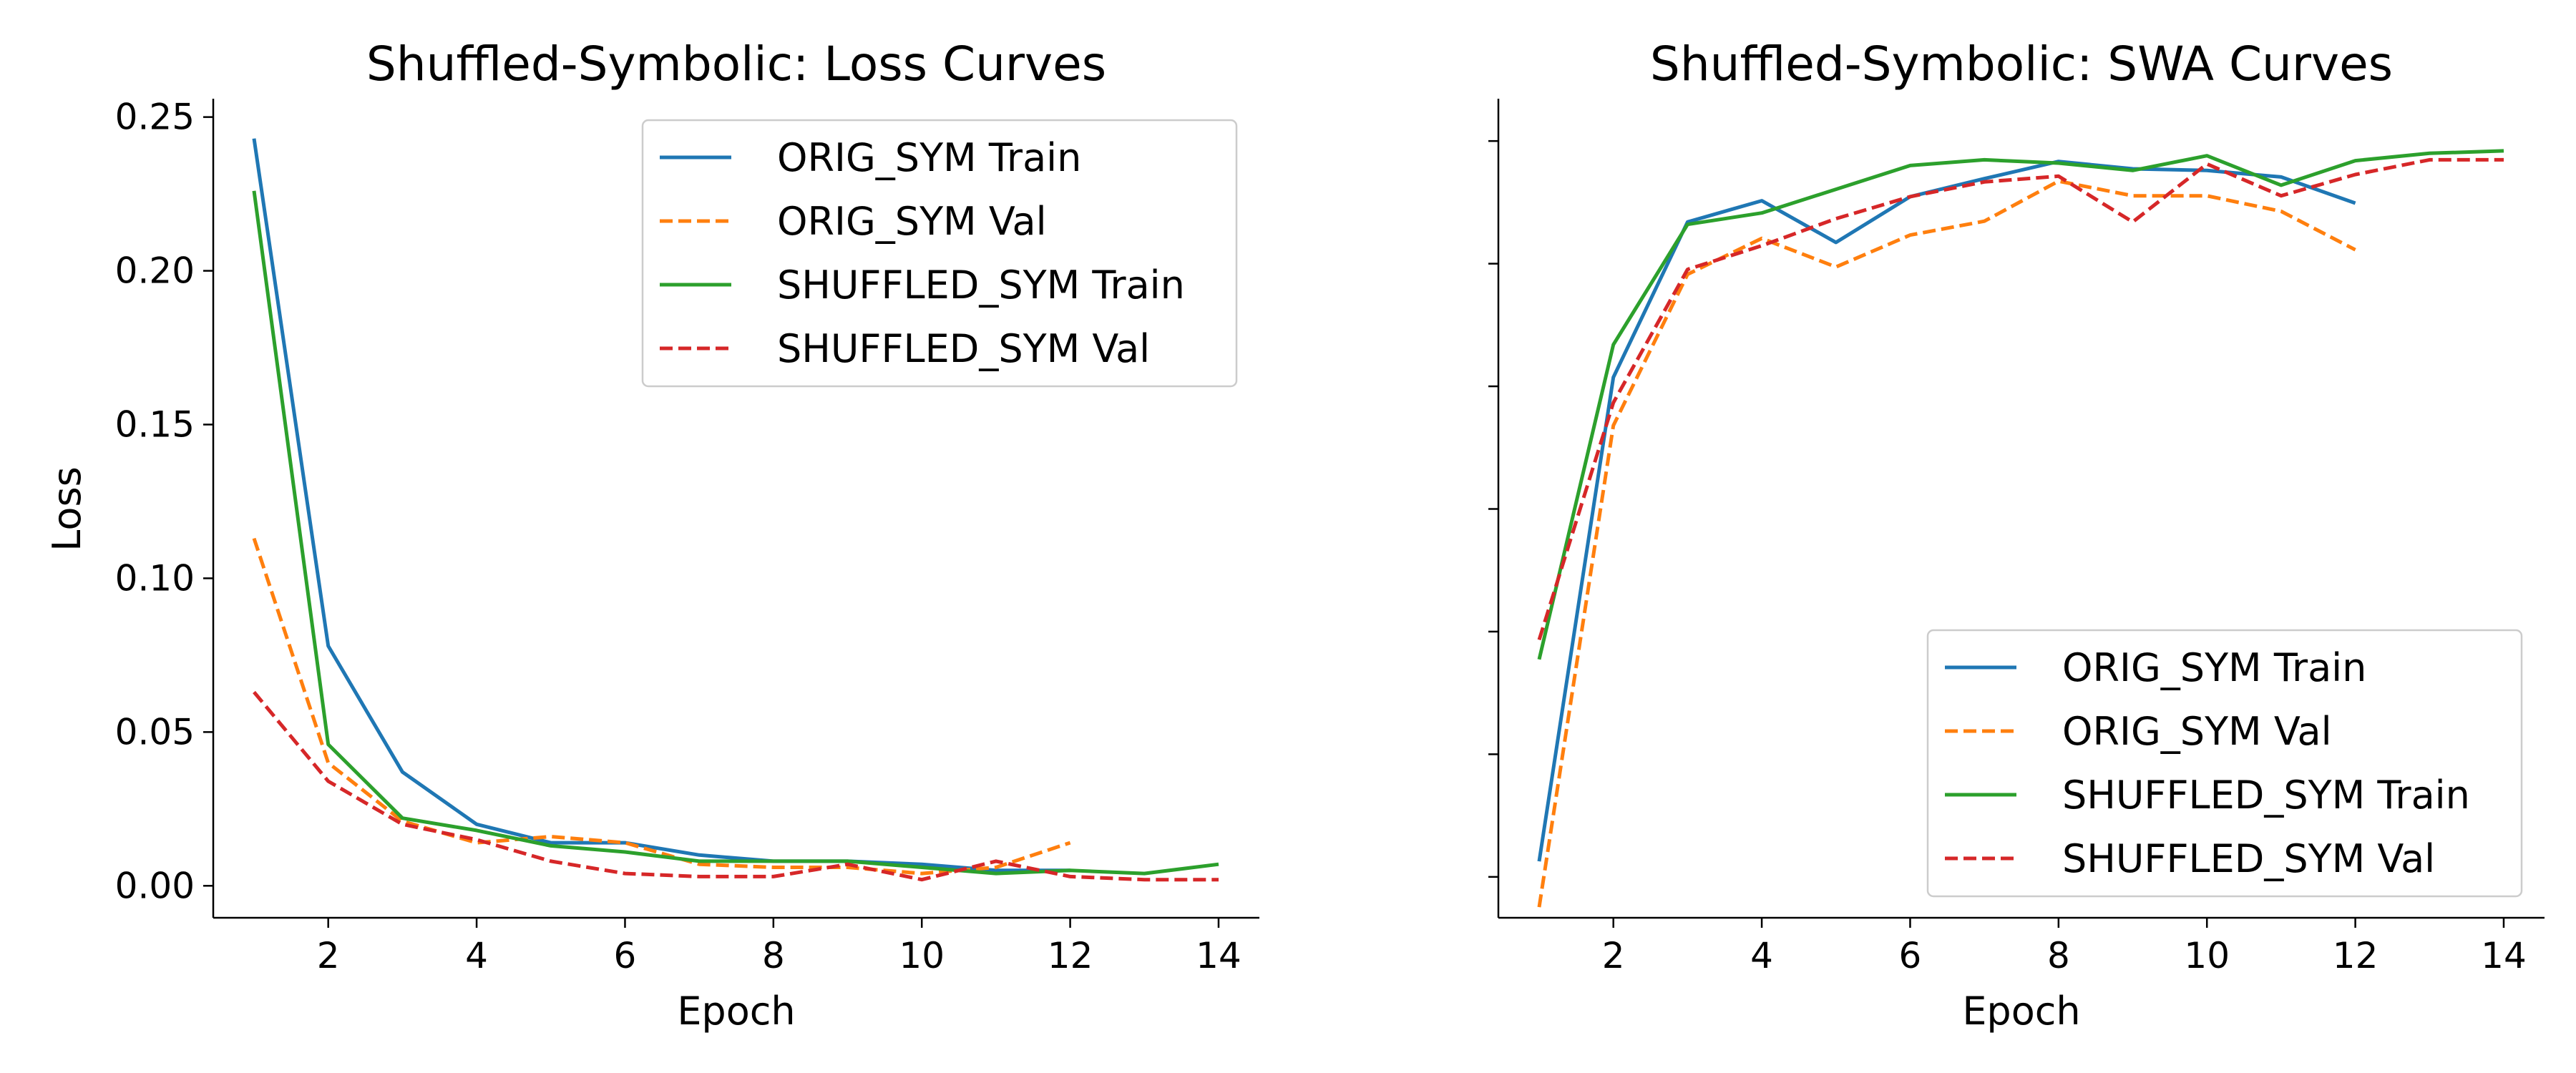 This screenshot has width=2576, height=1073. I want to click on y-tick-label: 0.20, so click(155, 271).